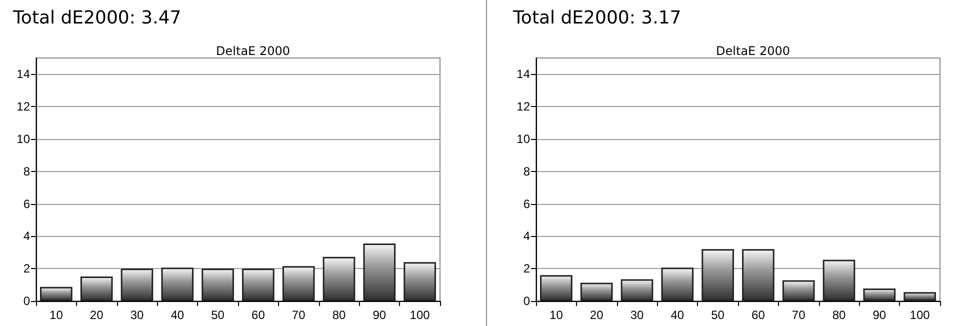 The width and height of the screenshot is (972, 326). What do you see at coordinates (597, 18) in the screenshot?
I see `chart-title: Total dE2000: 3.17` at bounding box center [597, 18].